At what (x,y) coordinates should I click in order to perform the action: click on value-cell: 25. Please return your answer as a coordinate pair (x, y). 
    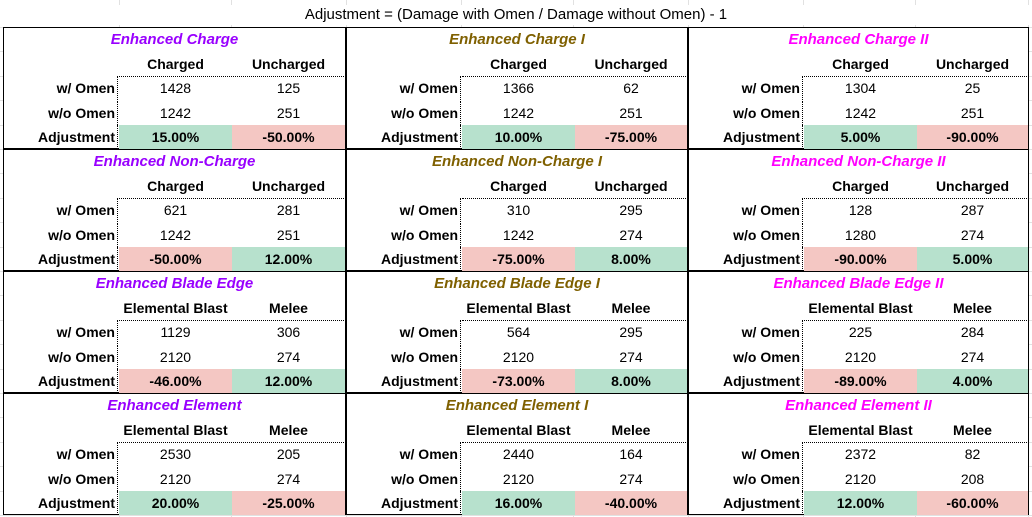
    Looking at the image, I should click on (972, 88).